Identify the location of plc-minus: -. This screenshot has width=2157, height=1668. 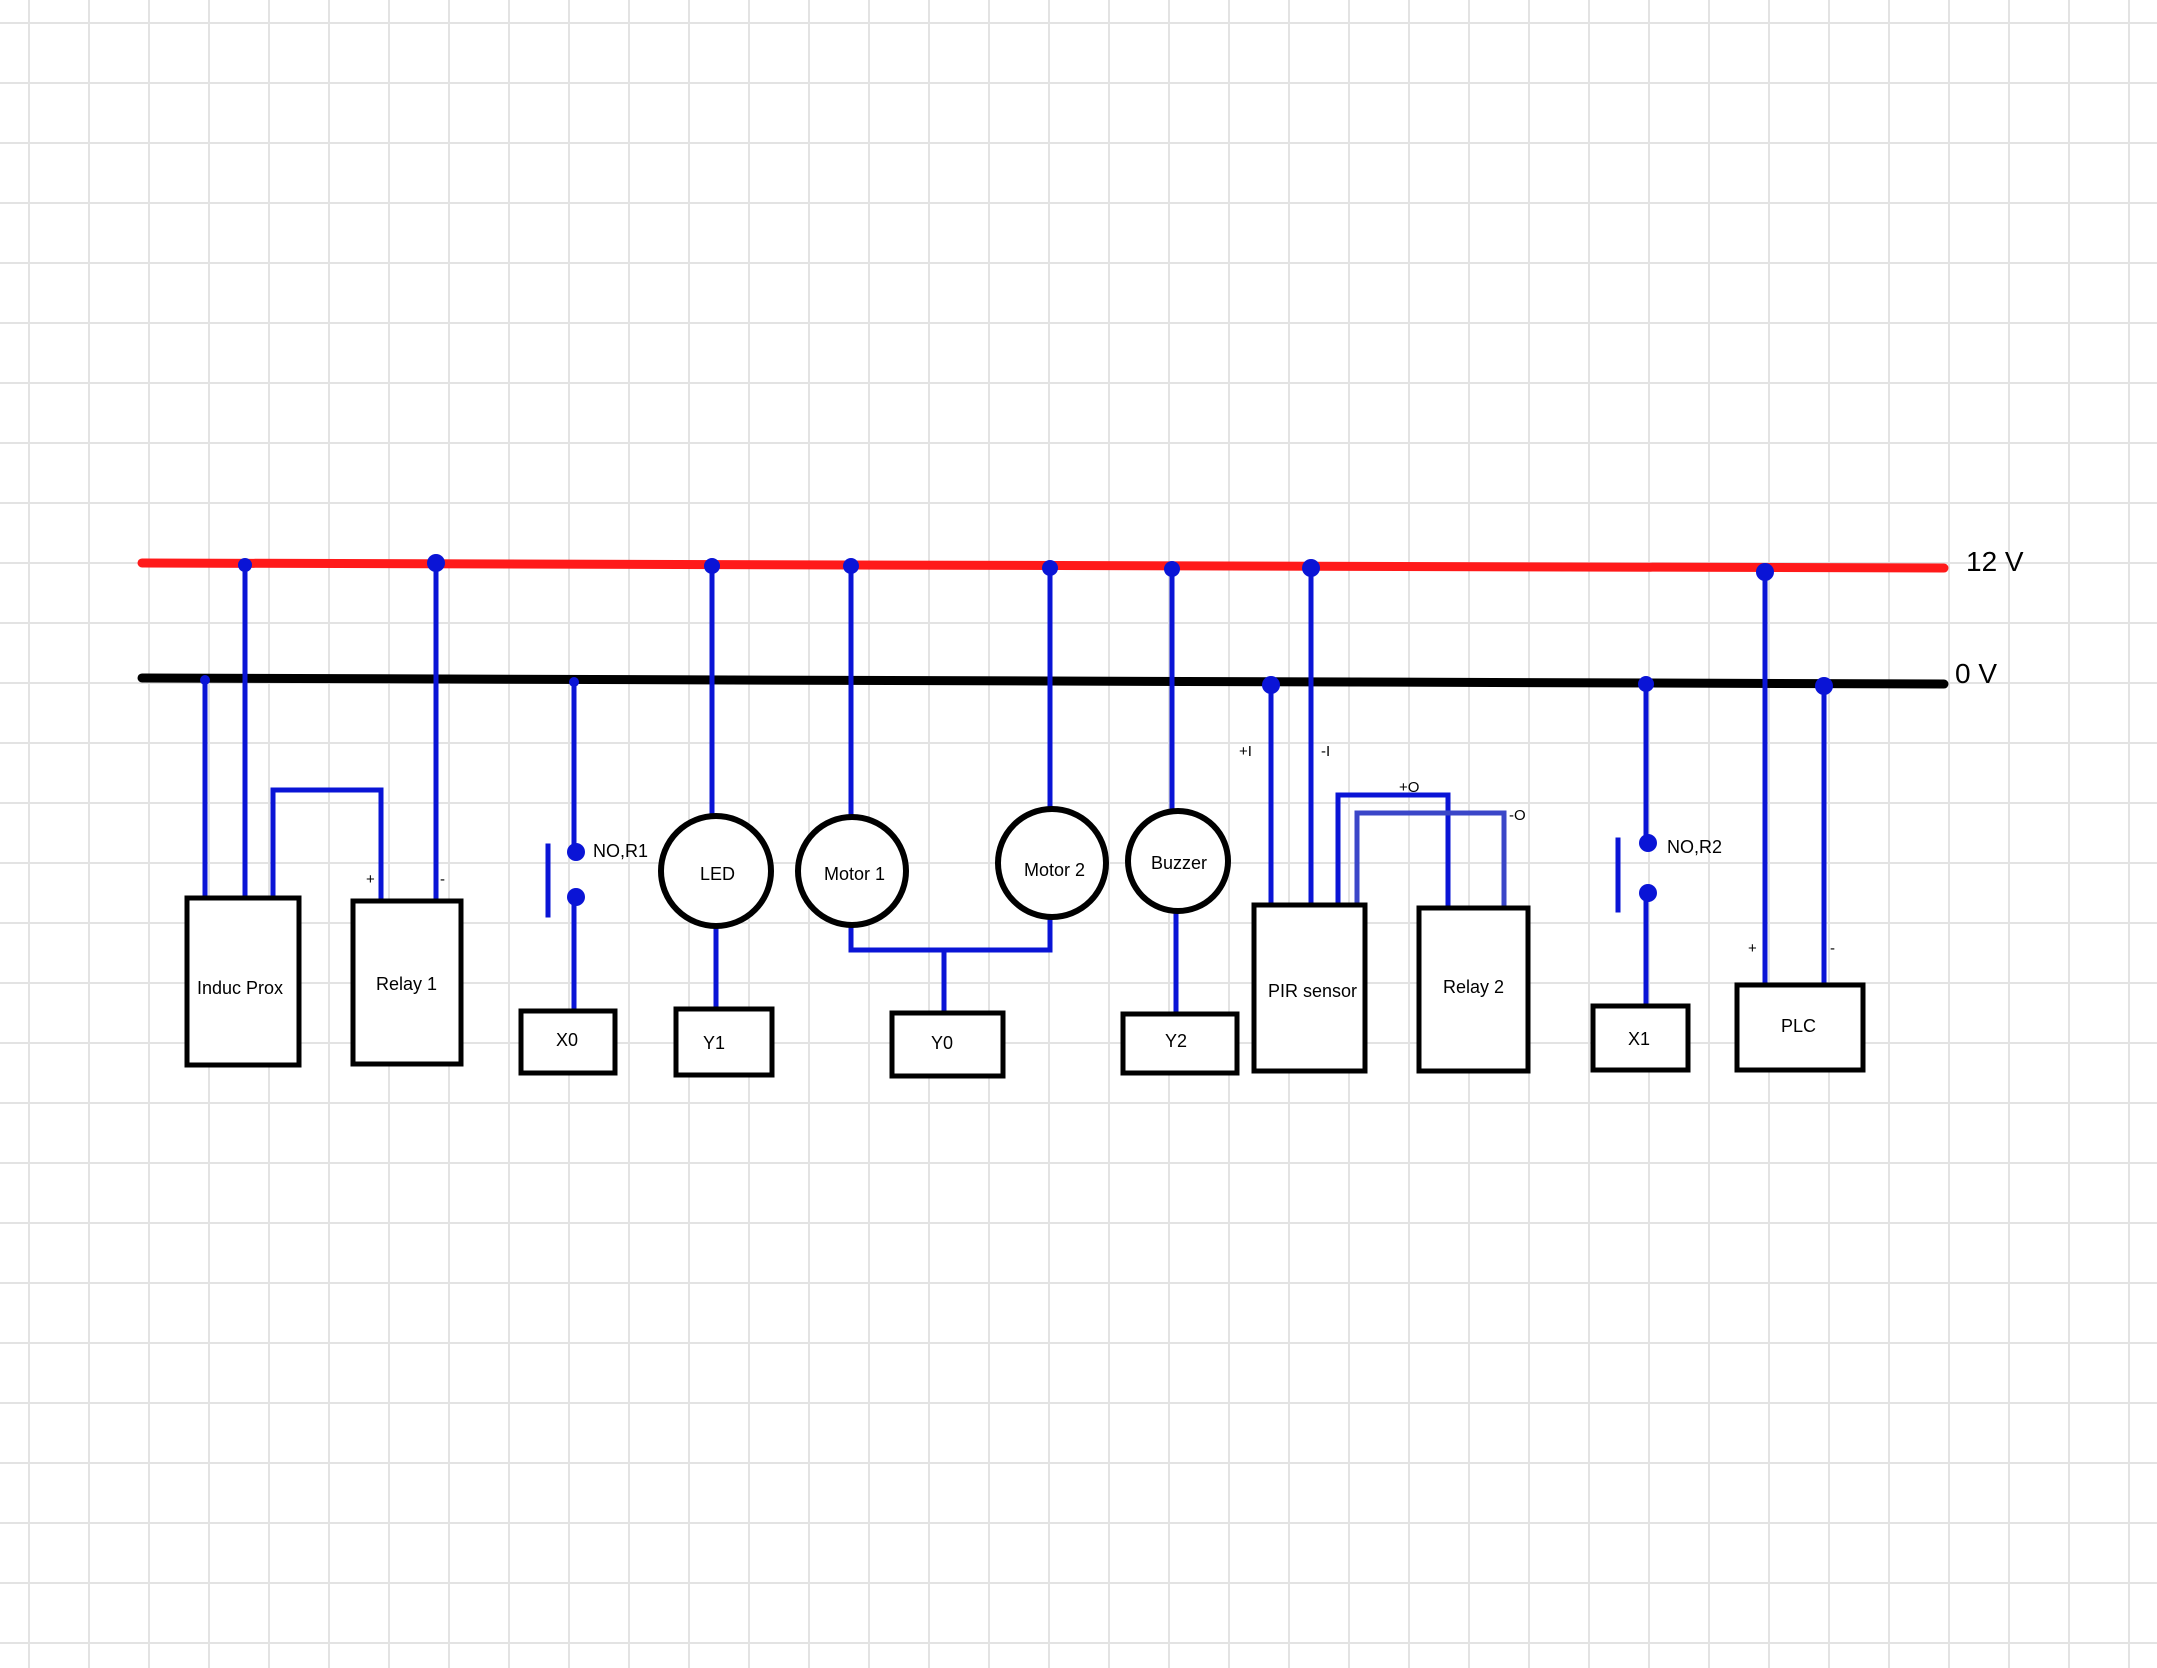
(1832, 948).